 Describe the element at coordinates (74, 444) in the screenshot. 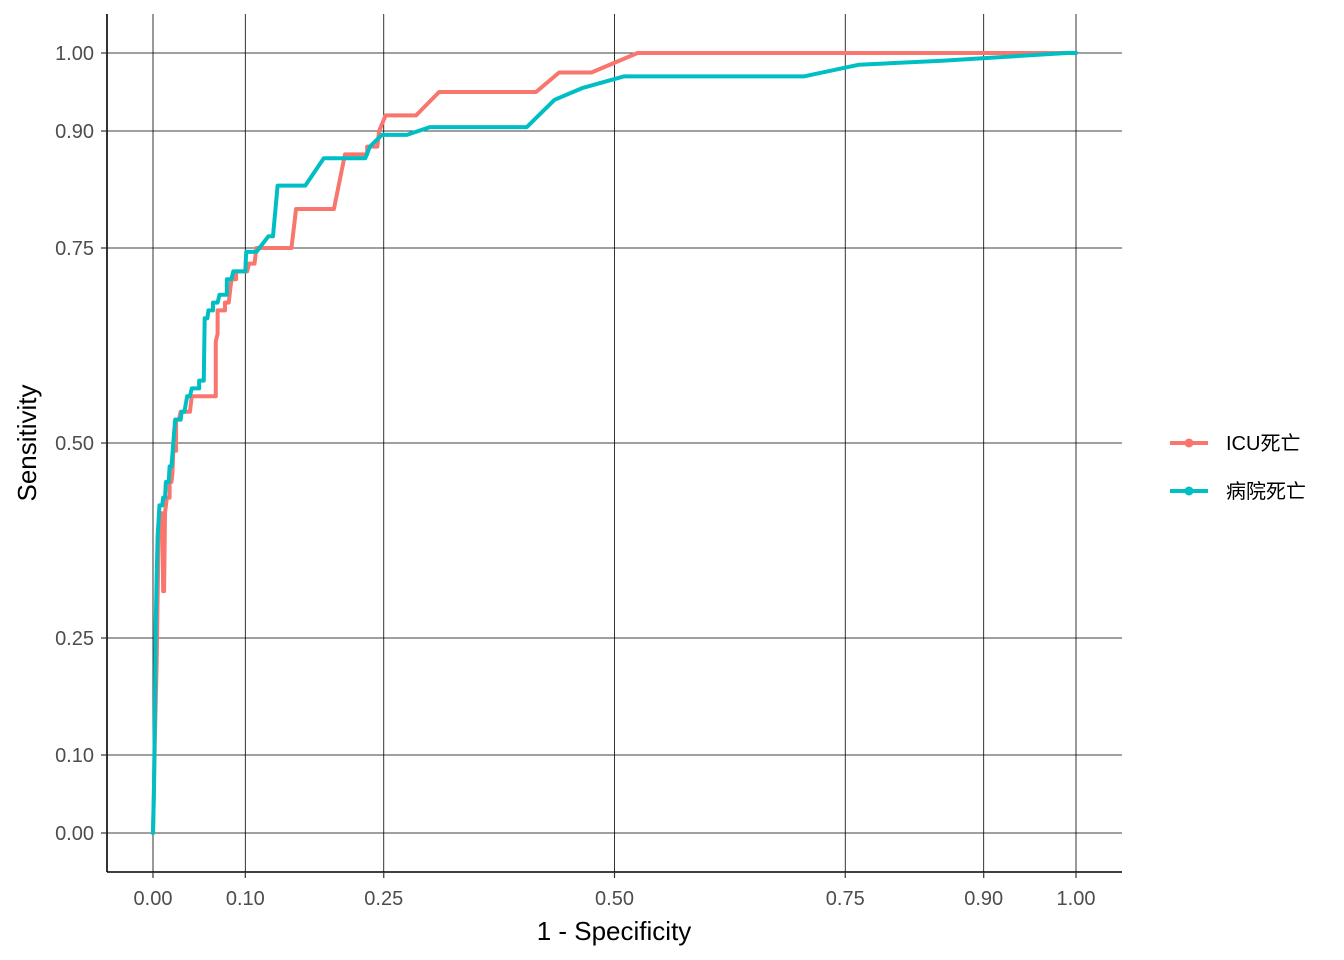

I see `y-tick-label: 0.50` at that location.